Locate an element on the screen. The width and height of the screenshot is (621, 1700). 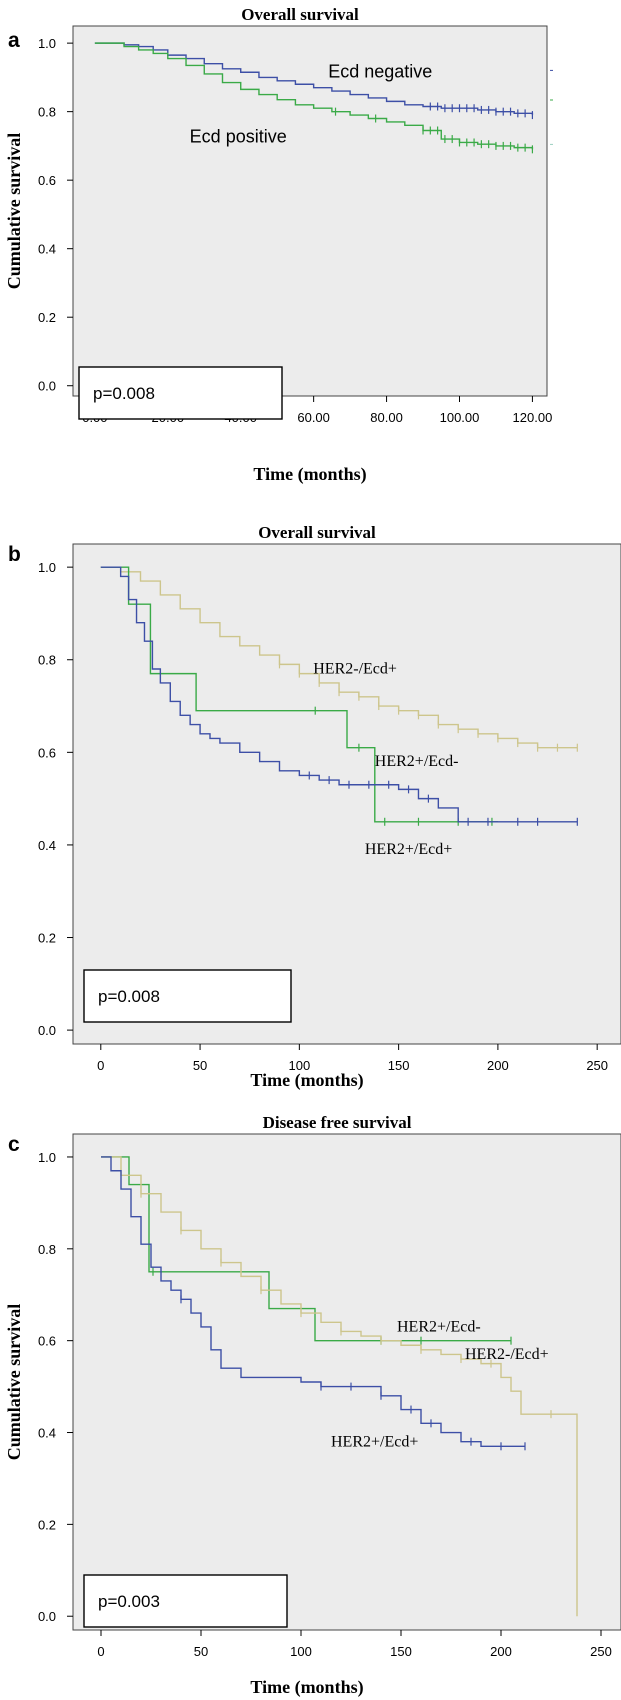
chart-title: Disease free survival is located at coordinates (337, 1122).